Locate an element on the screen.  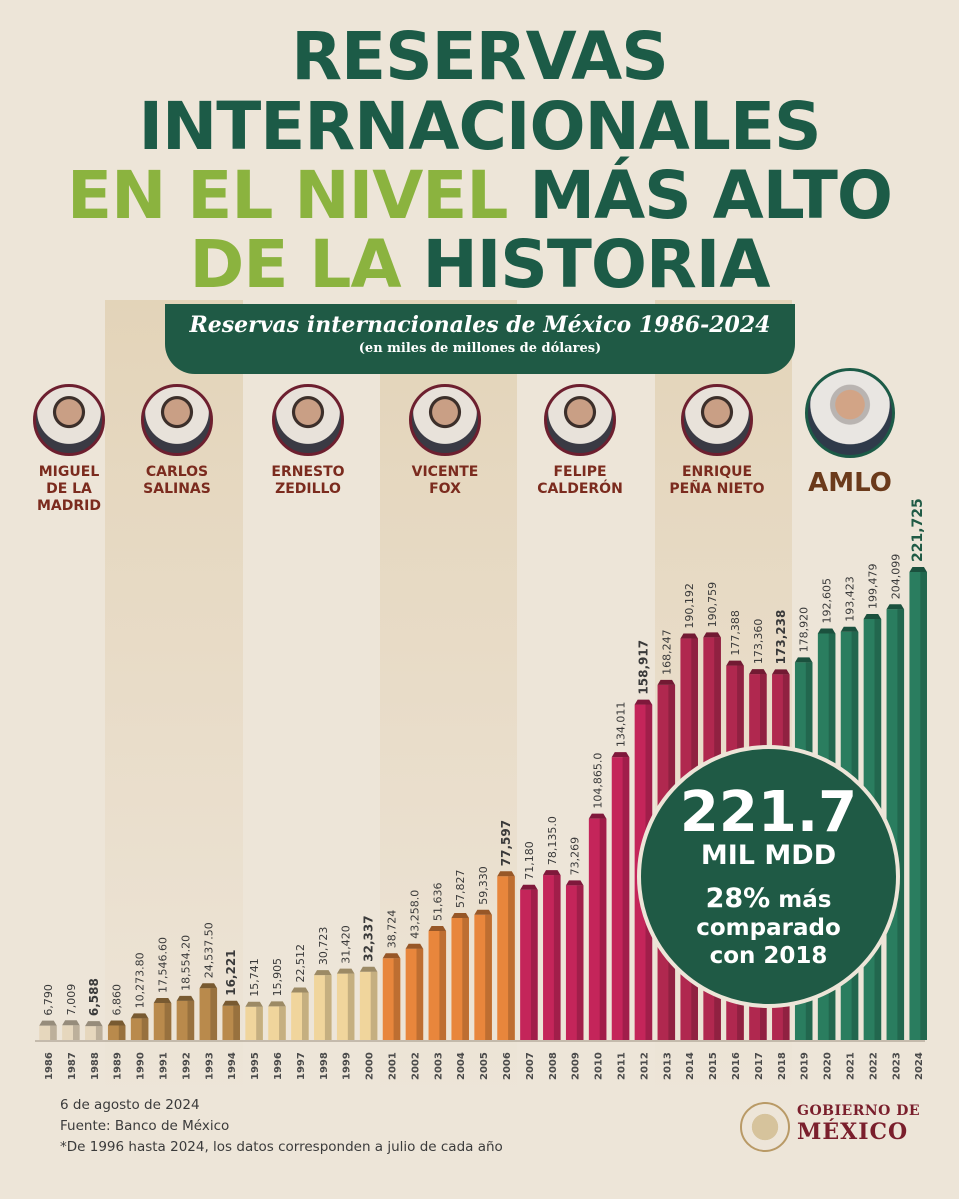
year-label: 1996 is located at coordinates (278, 1066).